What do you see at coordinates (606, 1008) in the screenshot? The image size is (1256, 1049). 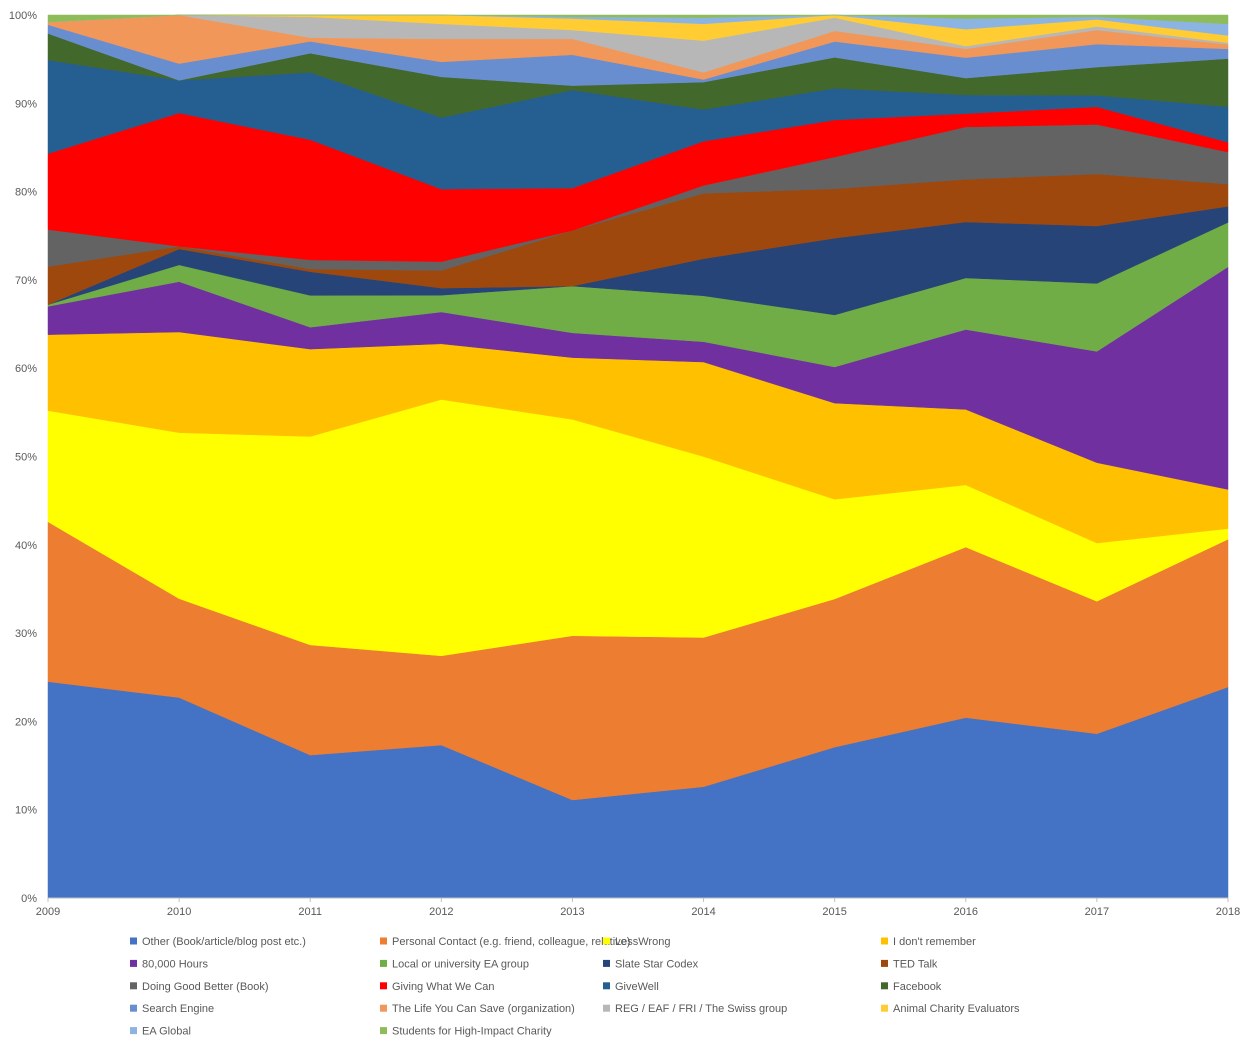 I see `legend-swatch-reg-eaf-fri-the-swiss-group` at bounding box center [606, 1008].